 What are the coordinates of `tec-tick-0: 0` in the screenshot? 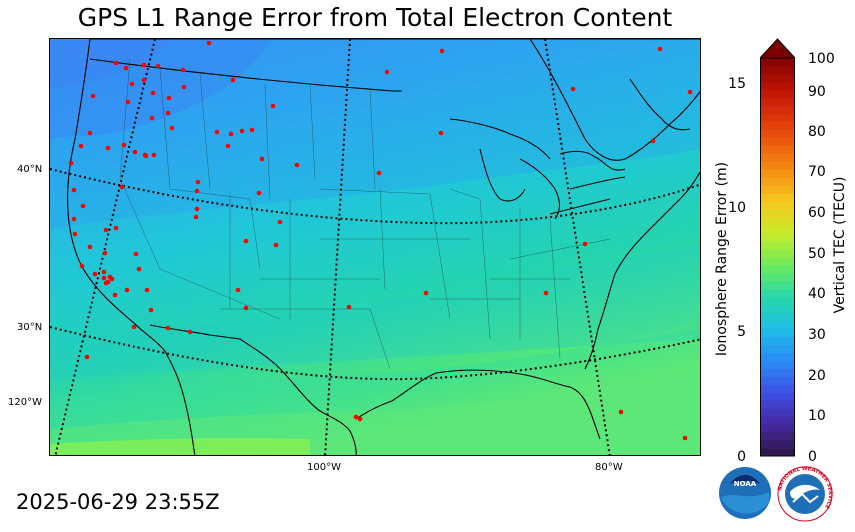 It's located at (812, 457).